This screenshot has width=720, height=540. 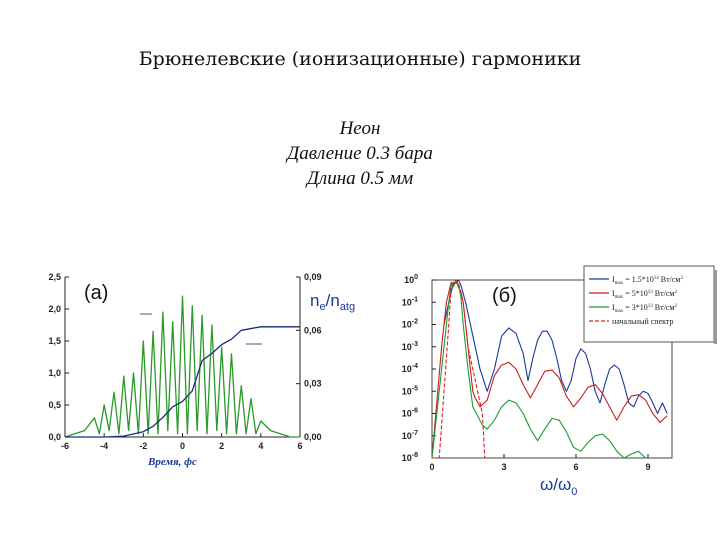 I want to click on subtitle-block: Неон Давление 0.3 бара Длина 0.5 мм, so click(x=360, y=153).